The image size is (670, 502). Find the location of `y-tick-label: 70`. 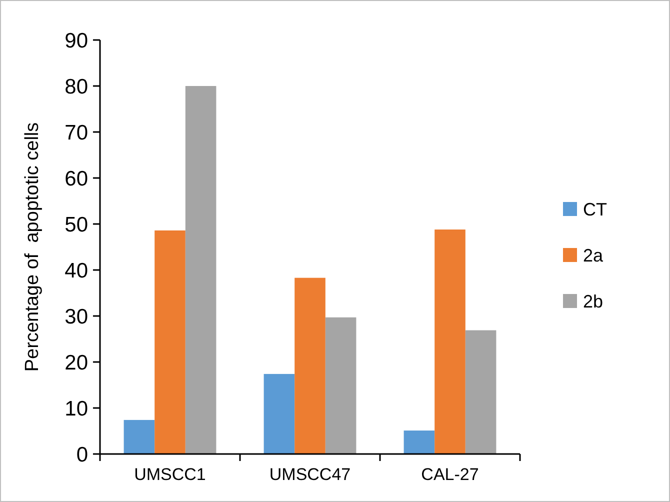

y-tick-label: 70 is located at coordinates (76, 132).